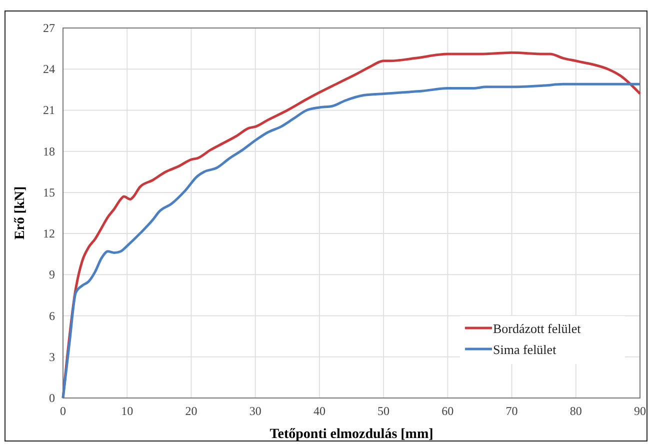 The width and height of the screenshot is (649, 446). What do you see at coordinates (52, 357) in the screenshot?
I see `y-tick-label: 3` at bounding box center [52, 357].